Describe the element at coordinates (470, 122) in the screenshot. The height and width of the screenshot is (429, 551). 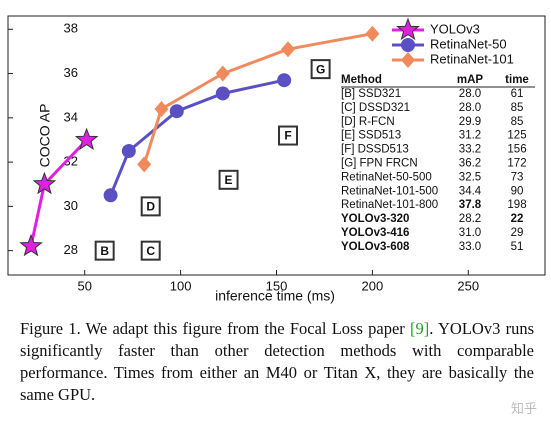
I see `table-cell: 29.9` at that location.